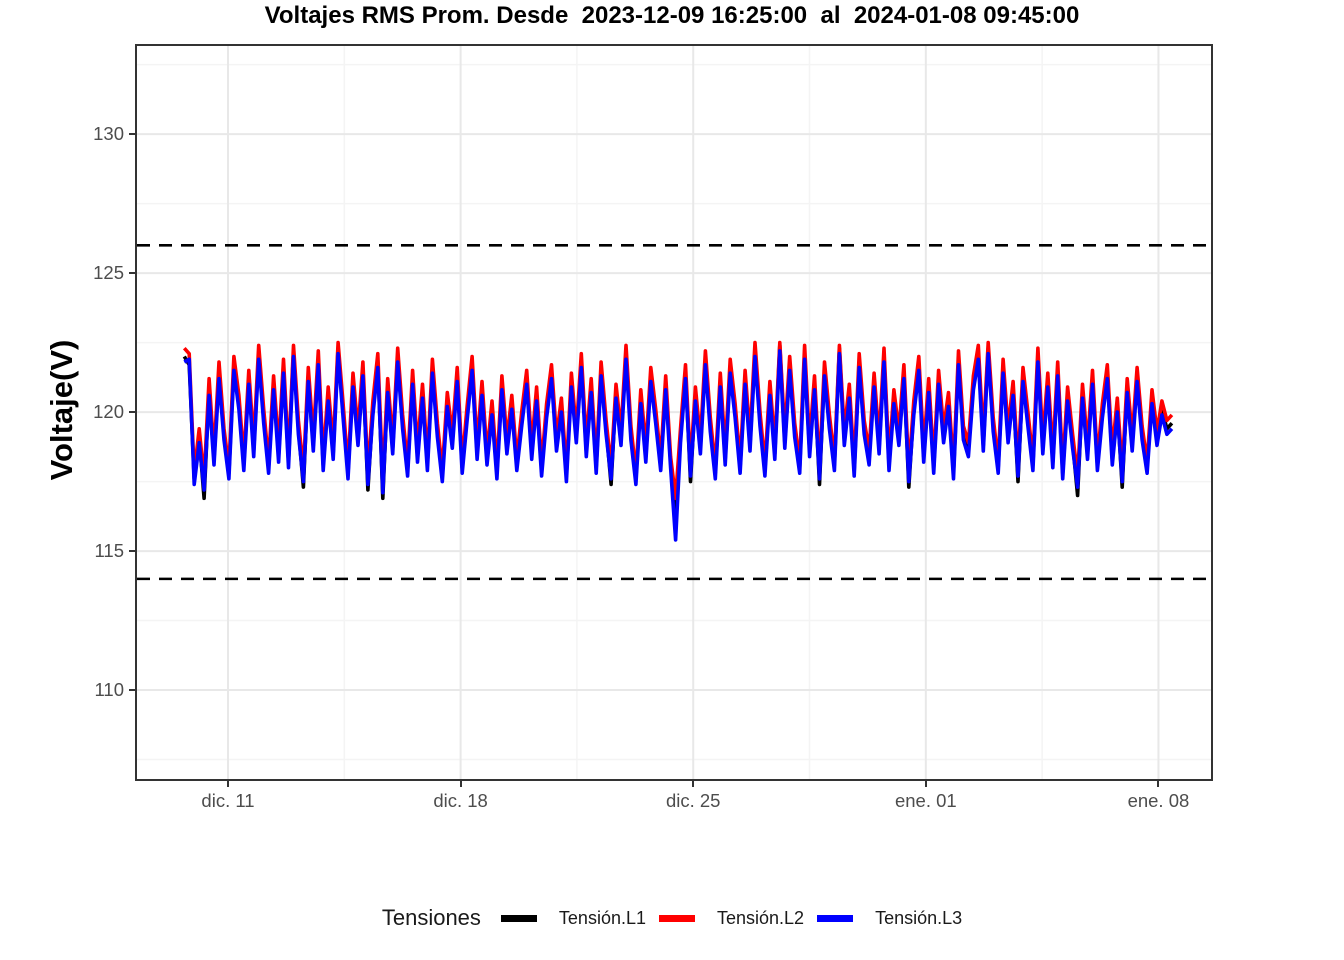 This screenshot has width=1344, height=960. What do you see at coordinates (925, 800) in the screenshot?
I see `x-tick-label: ene. 01` at bounding box center [925, 800].